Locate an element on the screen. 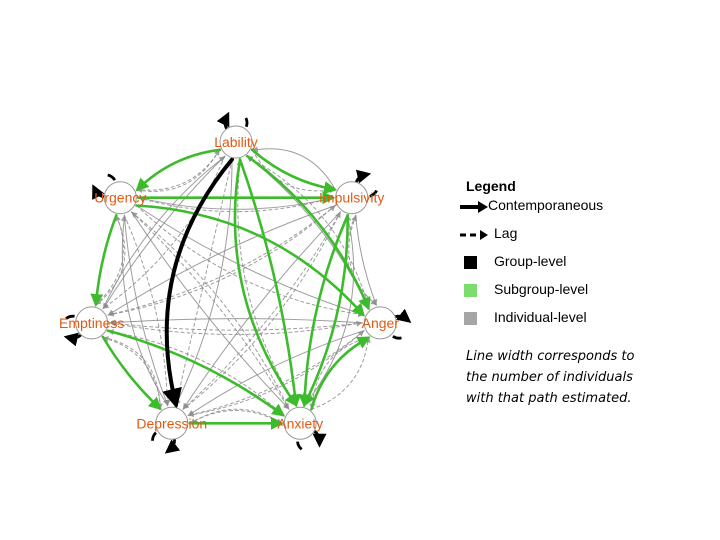 The image size is (720, 540). node-depression: Depression is located at coordinates (171, 423).